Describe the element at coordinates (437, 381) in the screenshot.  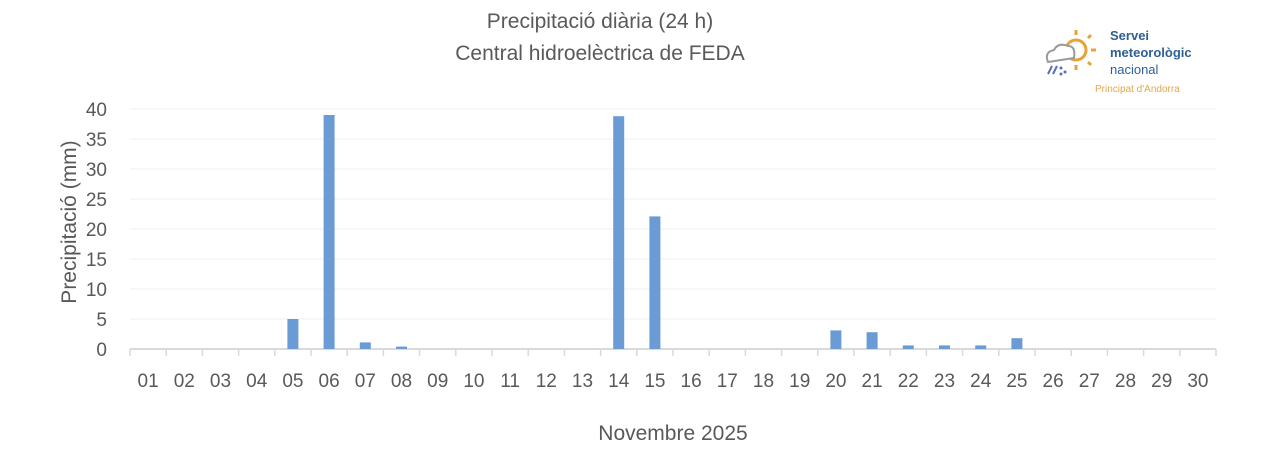
I see `x-tick-label: 09` at that location.